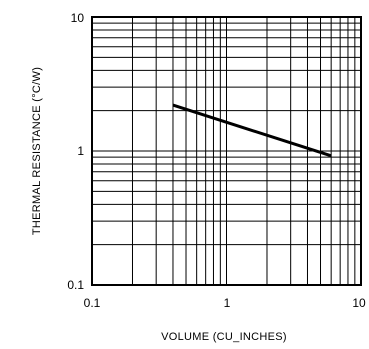 The width and height of the screenshot is (369, 349). What do you see at coordinates (78, 18) in the screenshot?
I see `y-tick-label-top: 10` at bounding box center [78, 18].